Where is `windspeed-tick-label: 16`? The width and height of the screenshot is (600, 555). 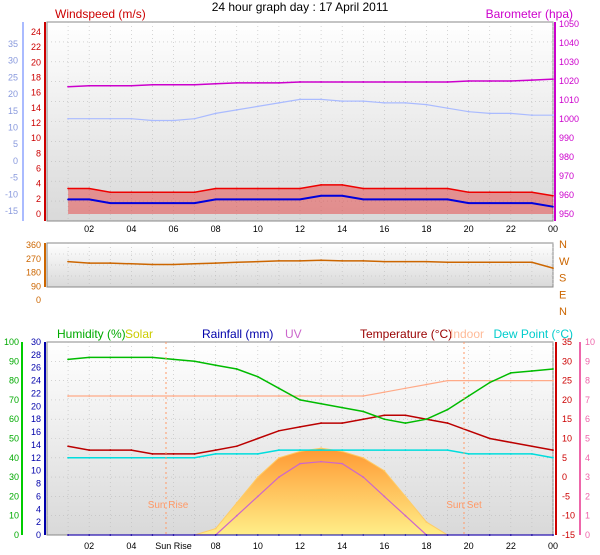
windspeed-tick-label: 16 is located at coordinates (36, 93).